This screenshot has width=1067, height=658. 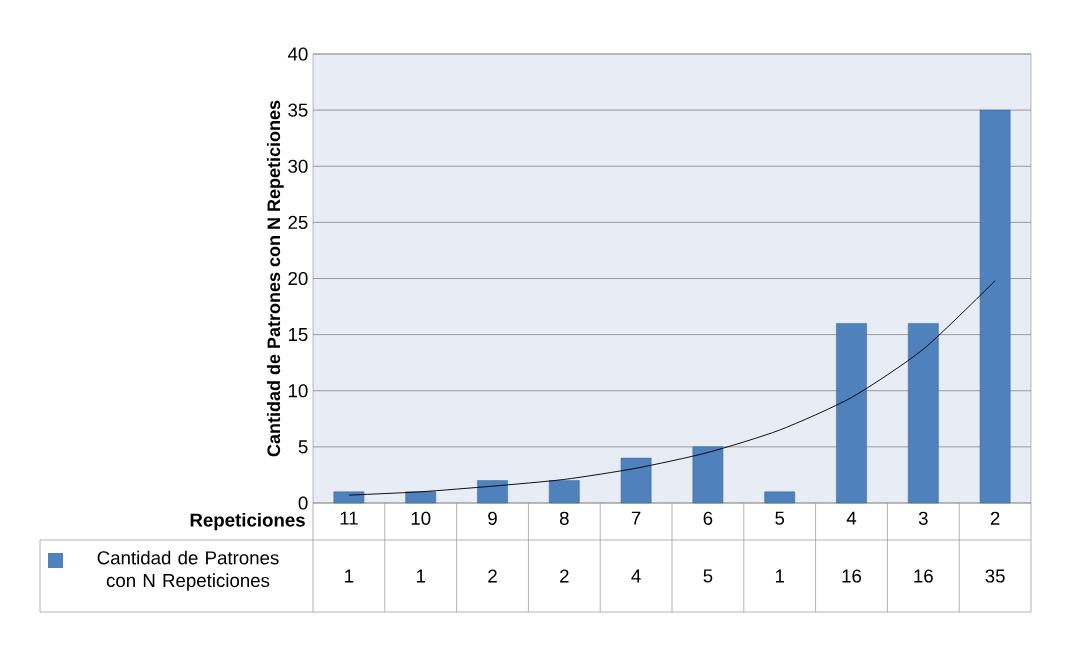 I want to click on x-axis-title: Repeticiones, so click(x=247, y=521).